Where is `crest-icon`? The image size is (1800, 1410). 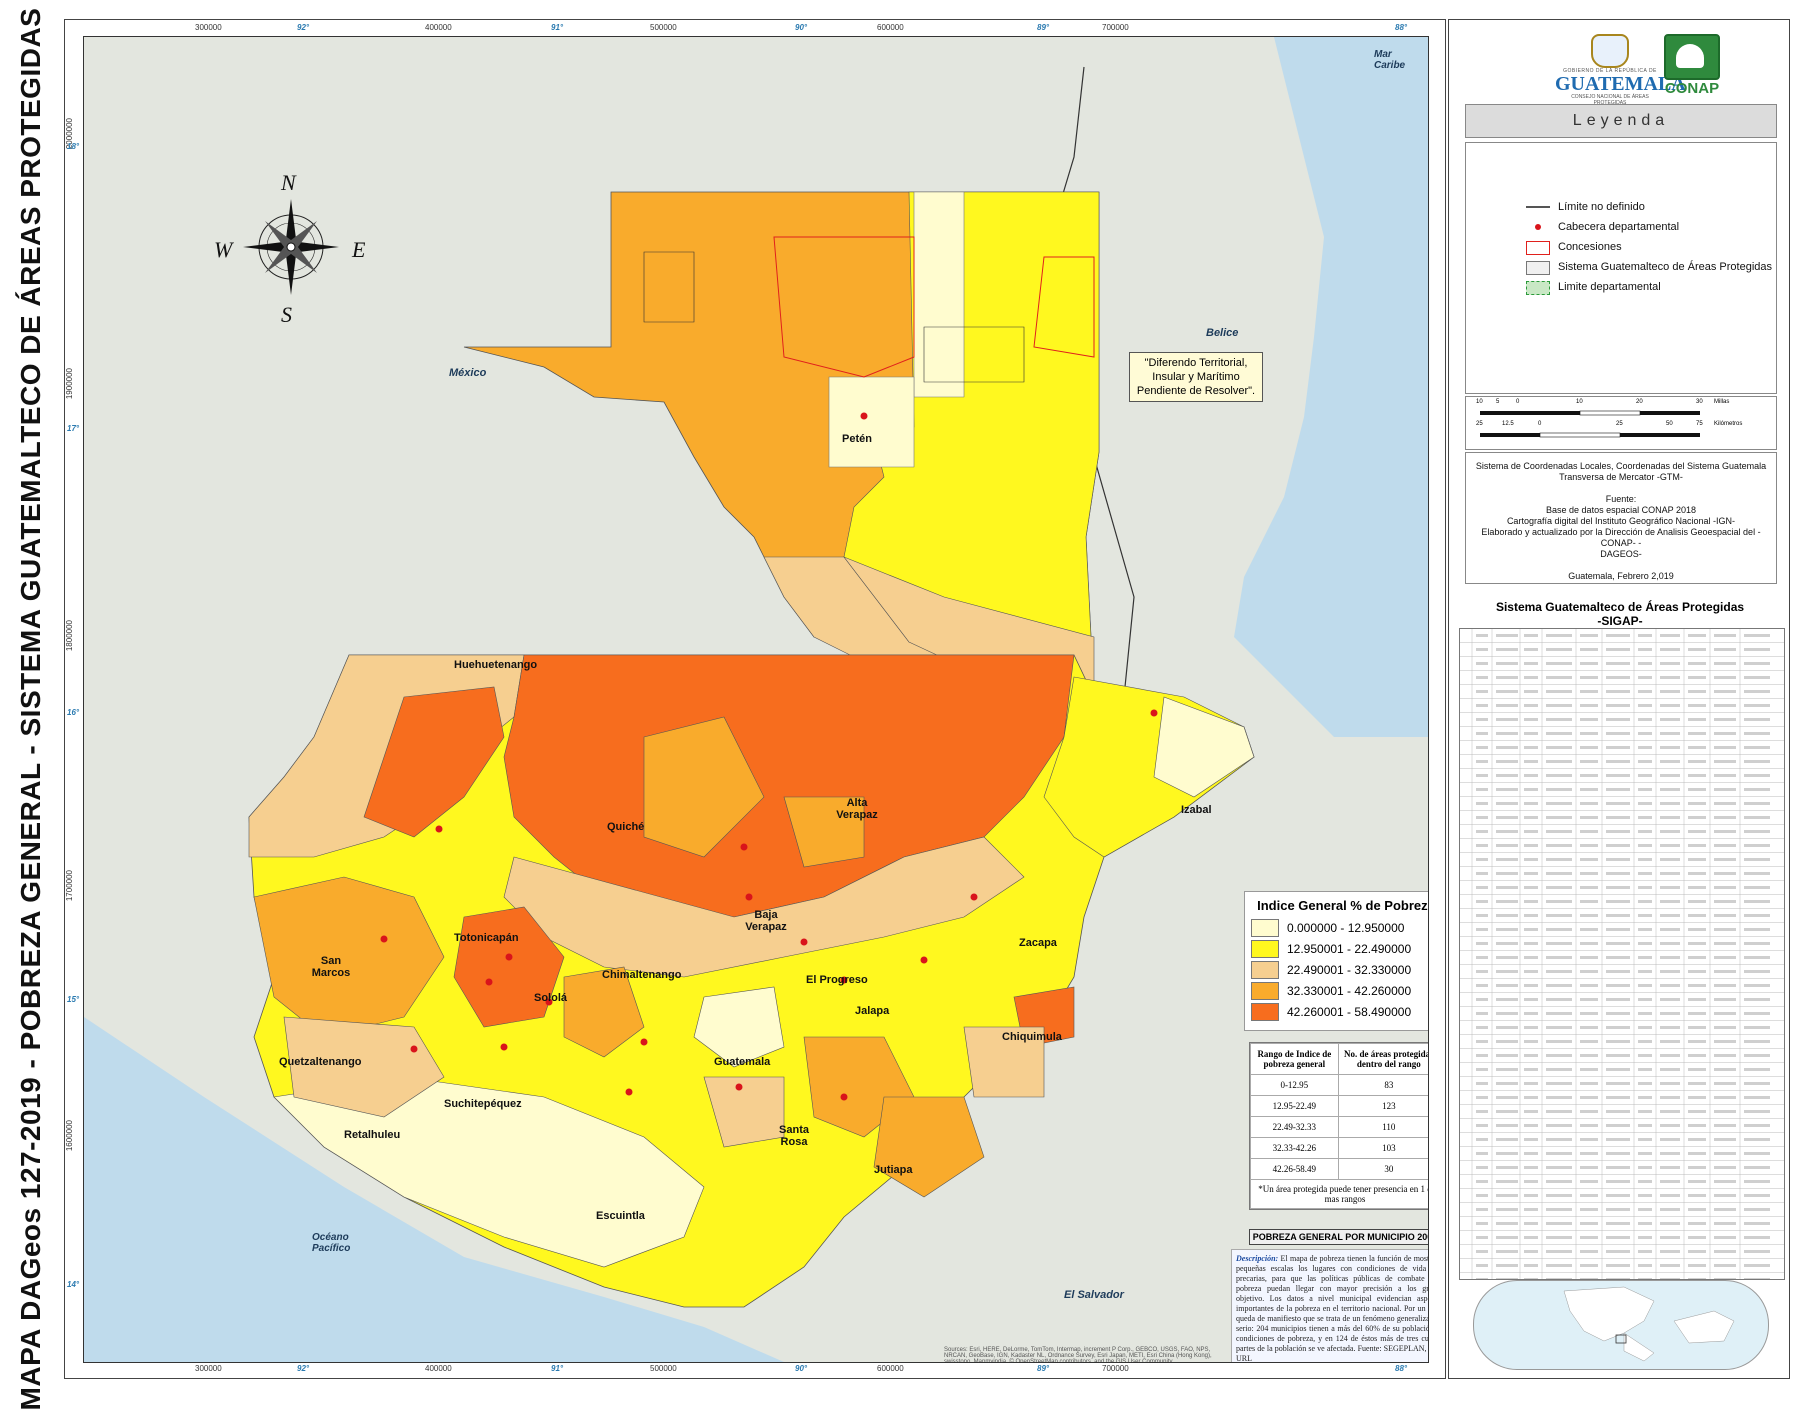
crest-icon is located at coordinates (1610, 51).